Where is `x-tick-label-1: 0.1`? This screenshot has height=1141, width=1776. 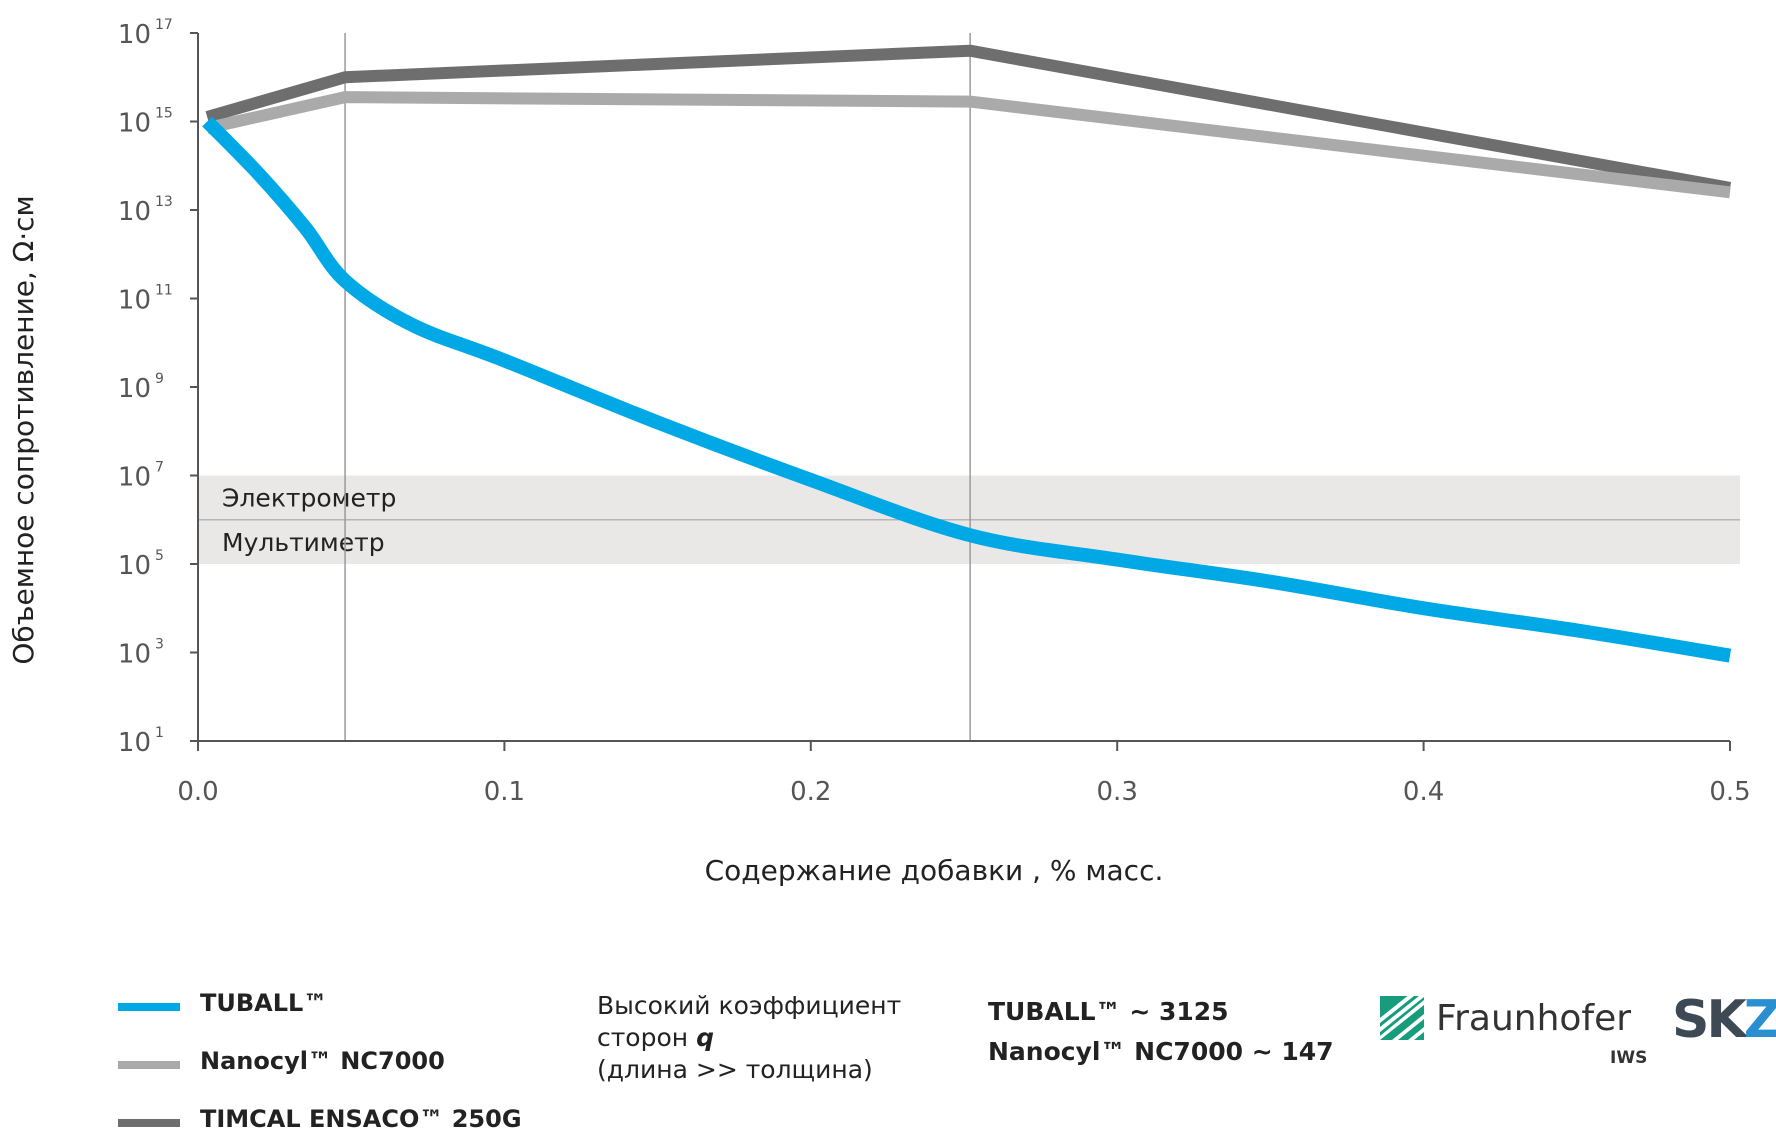
x-tick-label-1: 0.1 is located at coordinates (504, 792).